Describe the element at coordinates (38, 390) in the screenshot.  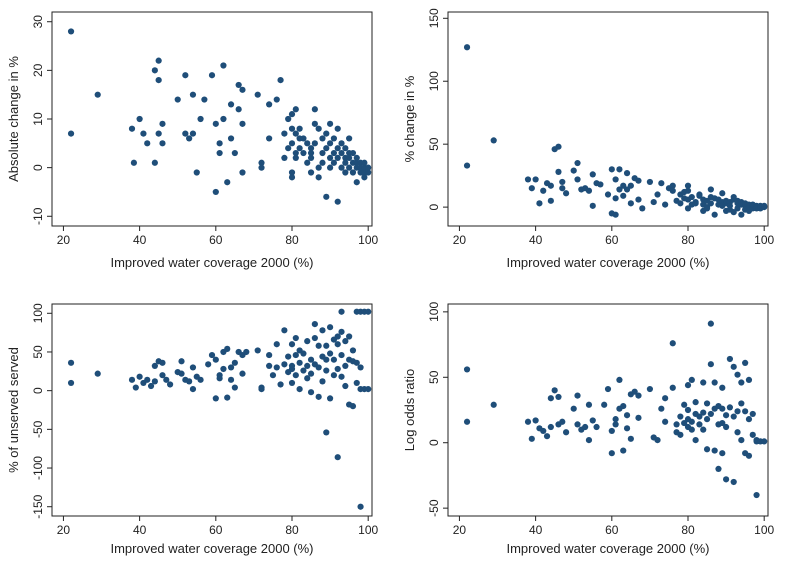
I see `y-tick-label: 0` at that location.